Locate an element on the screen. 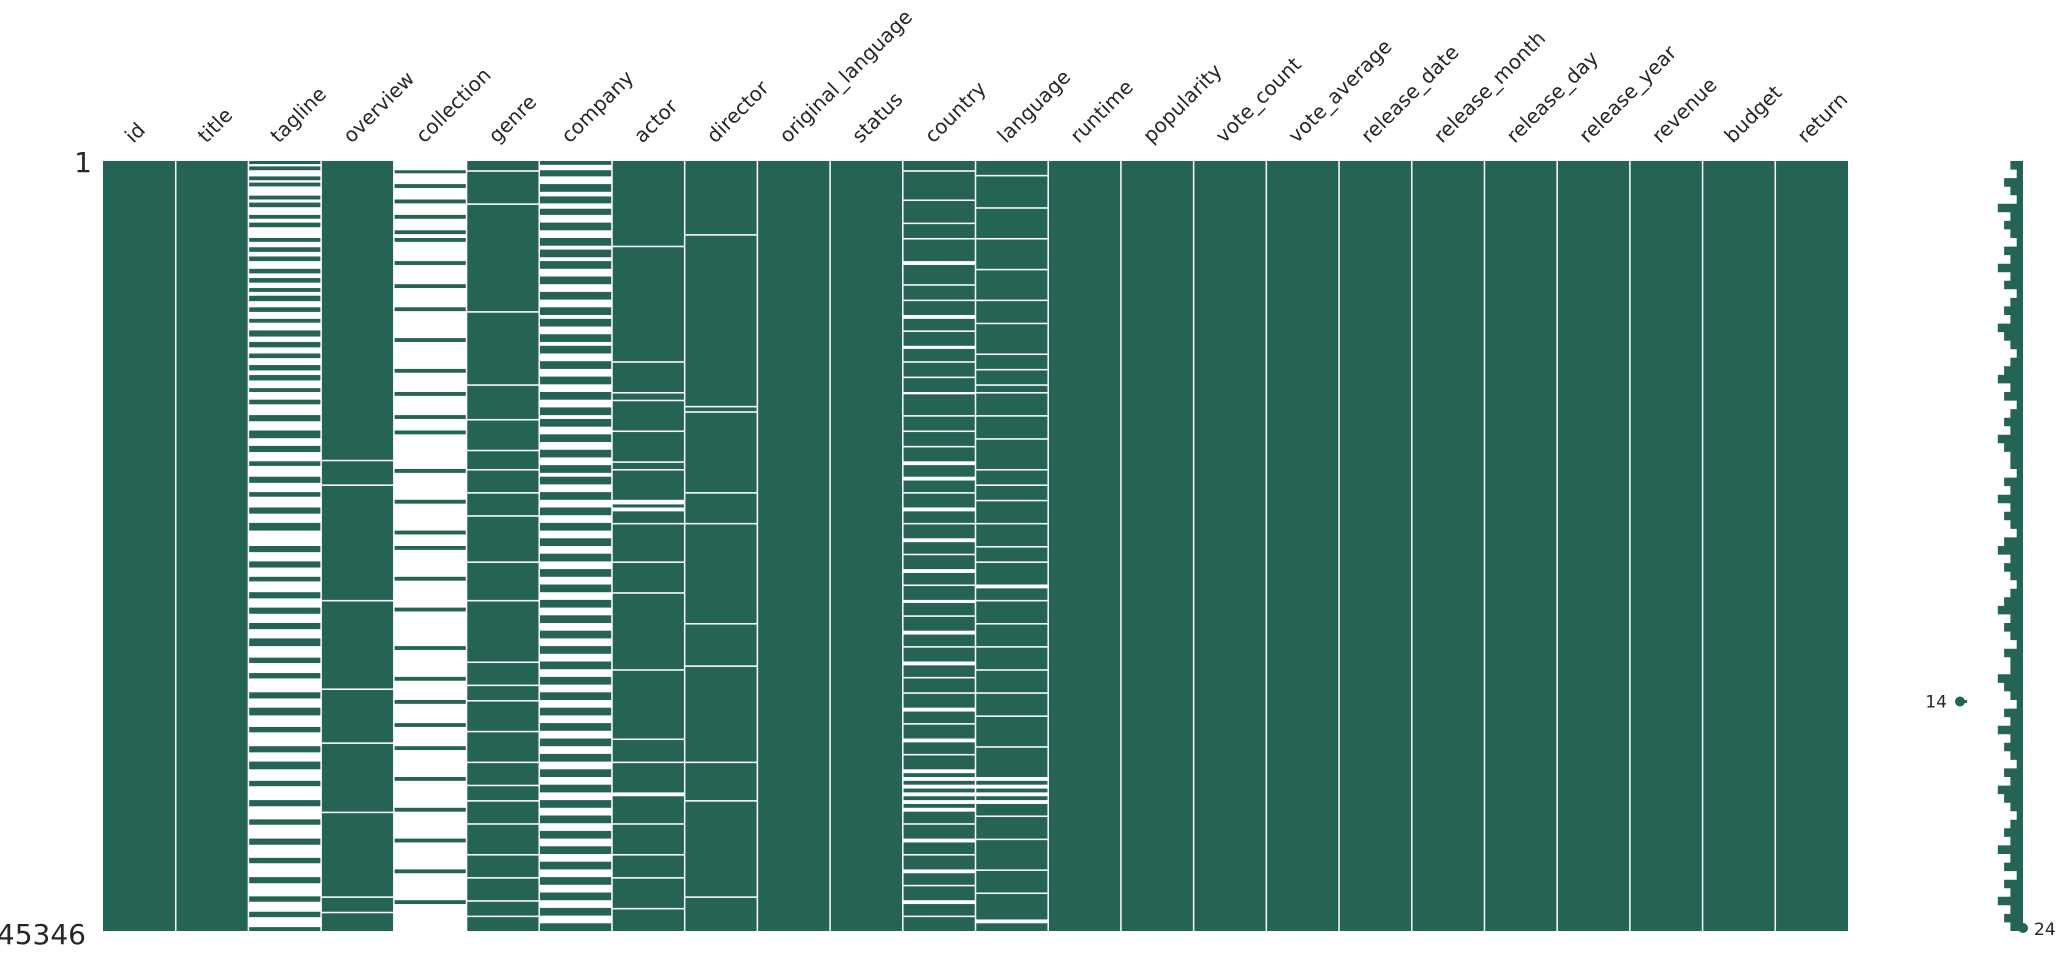  column-actor is located at coordinates (648, 546).